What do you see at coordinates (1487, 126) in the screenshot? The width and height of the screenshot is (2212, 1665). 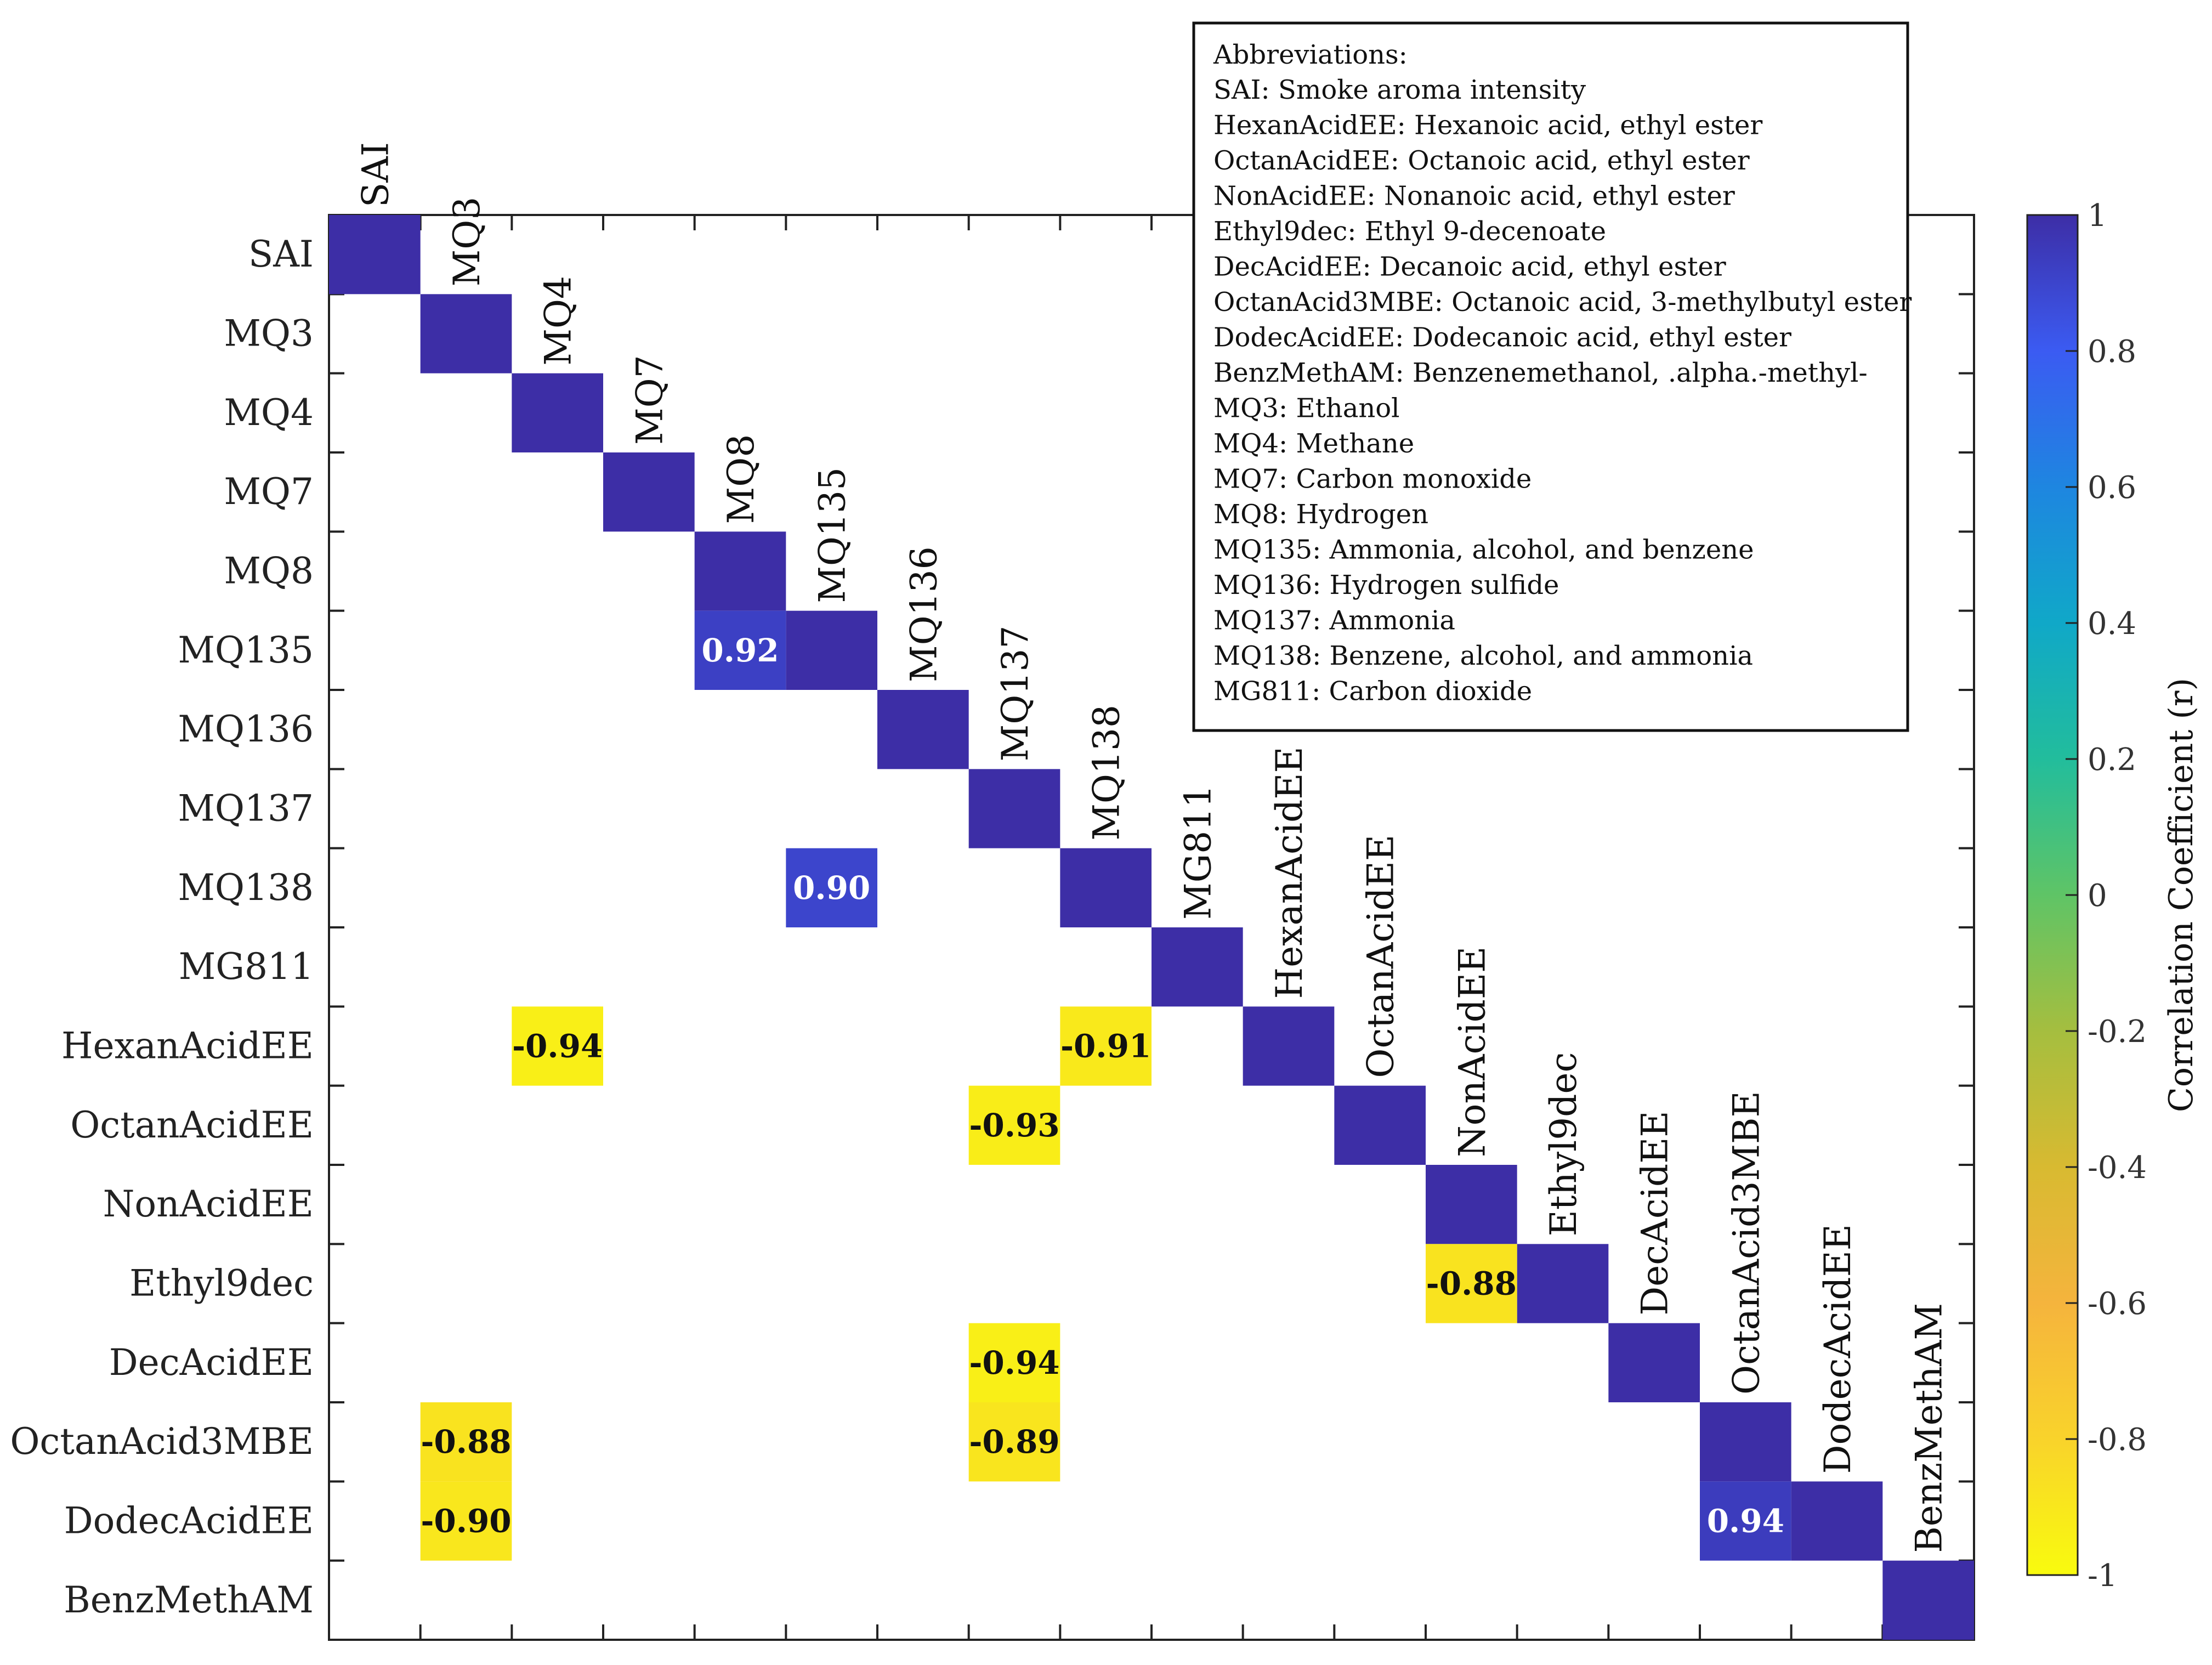 I see `legend-entry: HexanAcidEE: Hexanoic acid, ethyl ester` at bounding box center [1487, 126].